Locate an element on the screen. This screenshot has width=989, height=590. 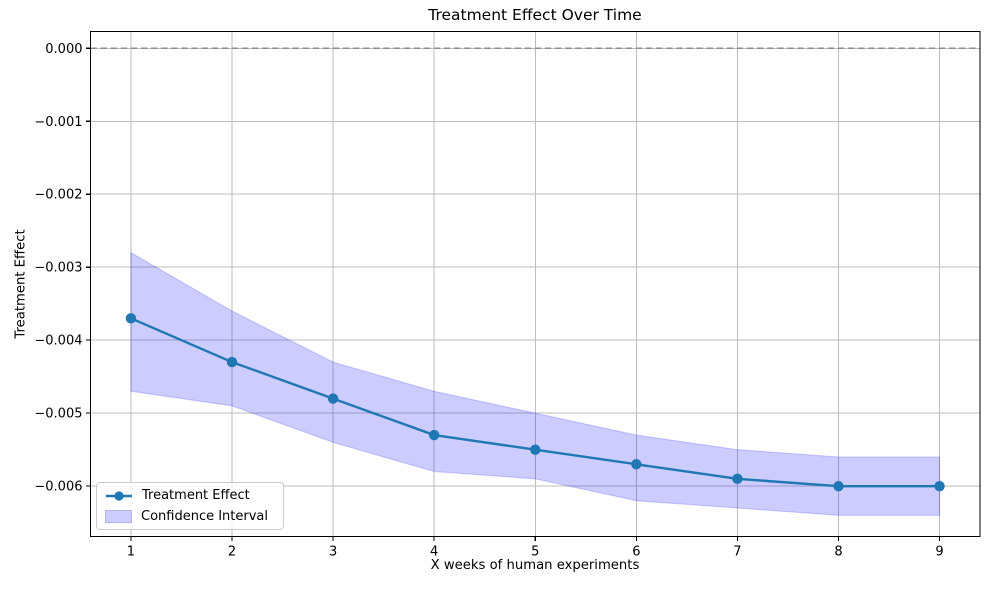
y-tick-label: −0.005 is located at coordinates (58, 414).